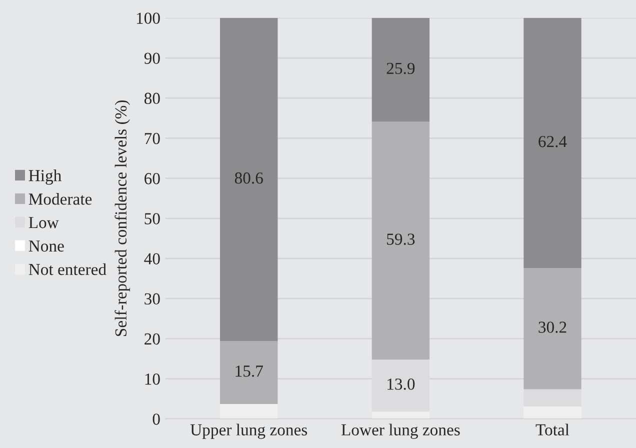 The image size is (636, 448). What do you see at coordinates (152, 138) in the screenshot?
I see `y-tick-label: 70` at bounding box center [152, 138].